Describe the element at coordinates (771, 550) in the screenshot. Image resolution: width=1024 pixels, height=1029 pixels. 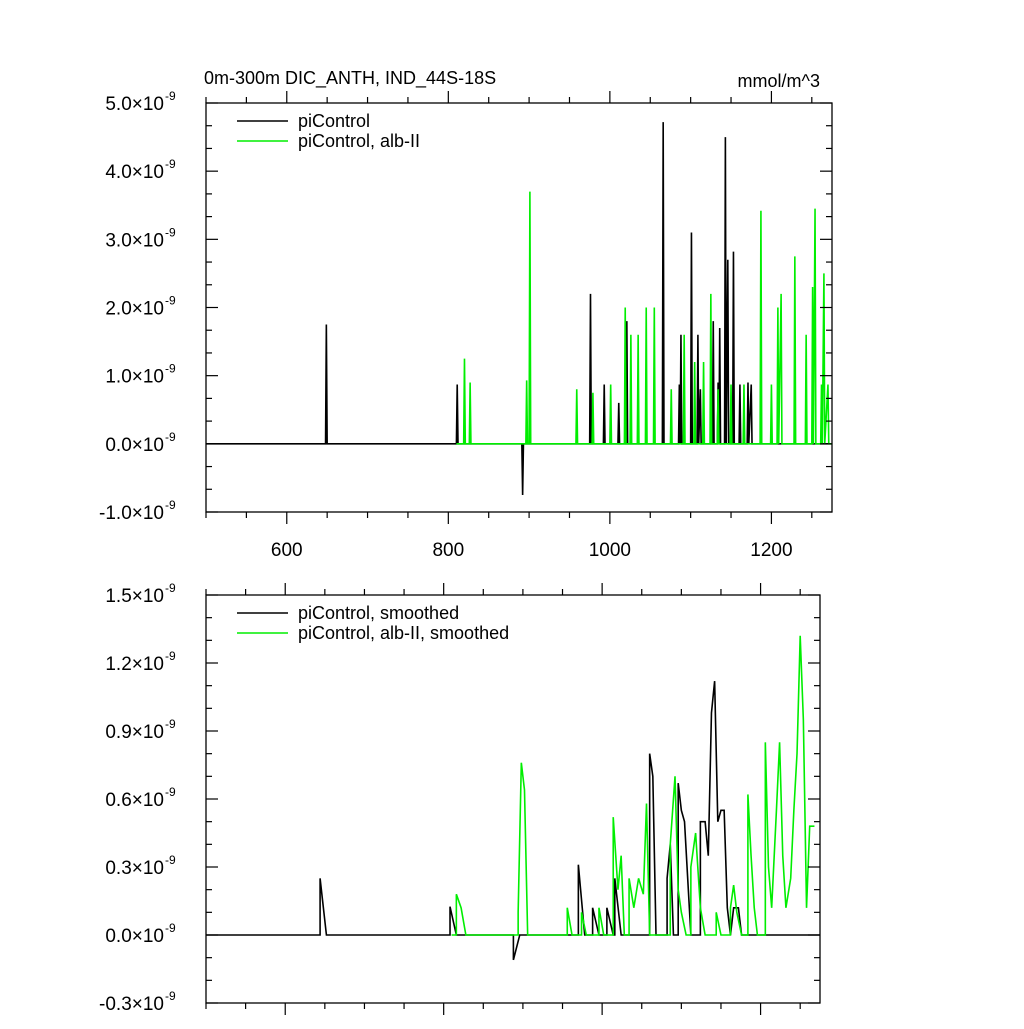
I see `x-tick-label: 1200` at that location.